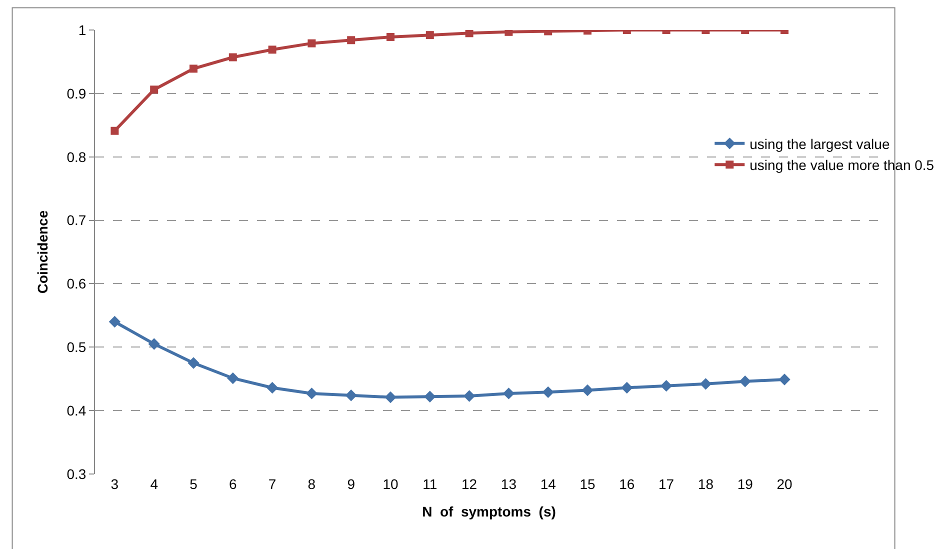  What do you see at coordinates (548, 484) in the screenshot?
I see `x-tick-label: 14` at bounding box center [548, 484].